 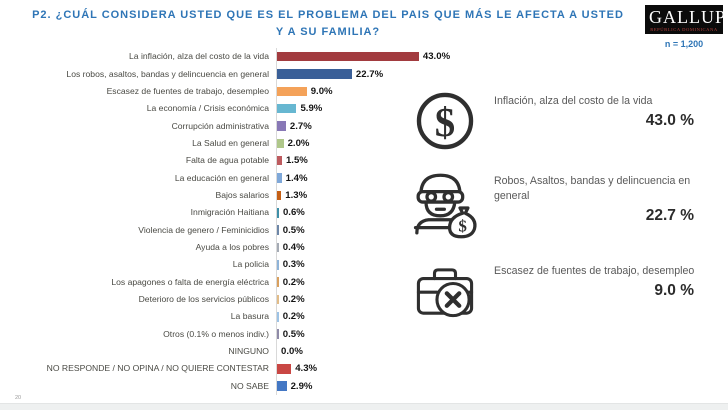 What do you see at coordinates (296, 161) in the screenshot?
I see `bar-value: 1.5%` at bounding box center [296, 161].